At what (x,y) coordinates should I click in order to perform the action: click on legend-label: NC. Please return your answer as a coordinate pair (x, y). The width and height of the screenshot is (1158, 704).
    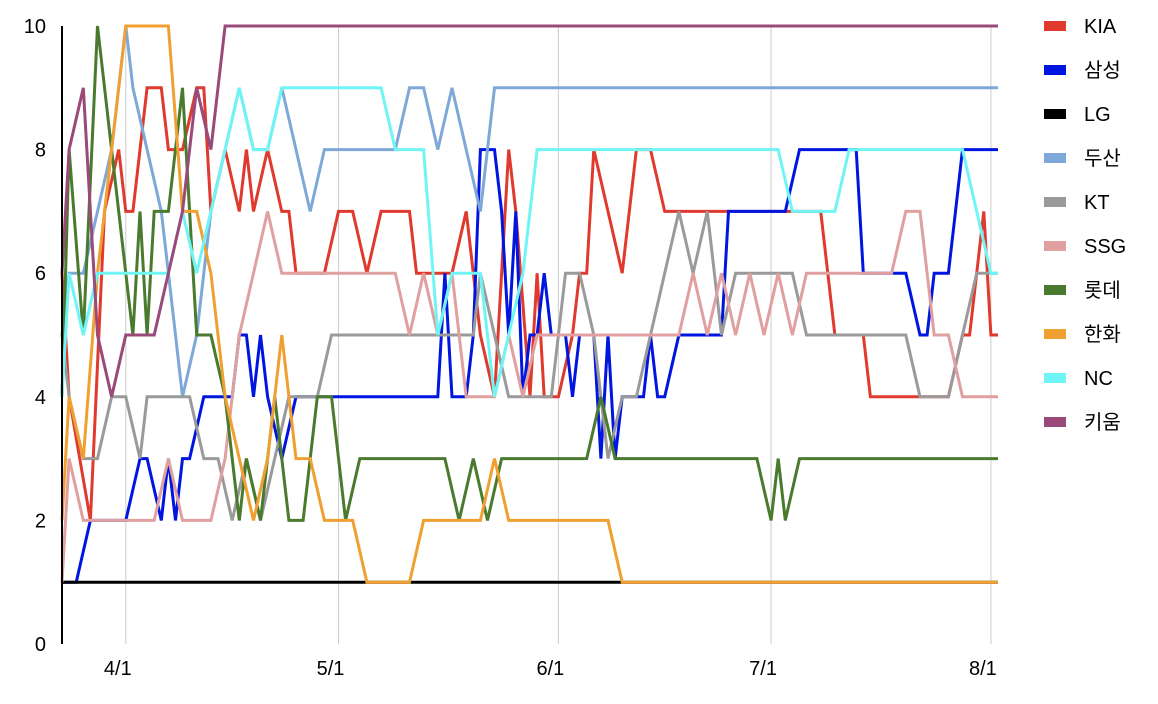
    Looking at the image, I should click on (1098, 379).